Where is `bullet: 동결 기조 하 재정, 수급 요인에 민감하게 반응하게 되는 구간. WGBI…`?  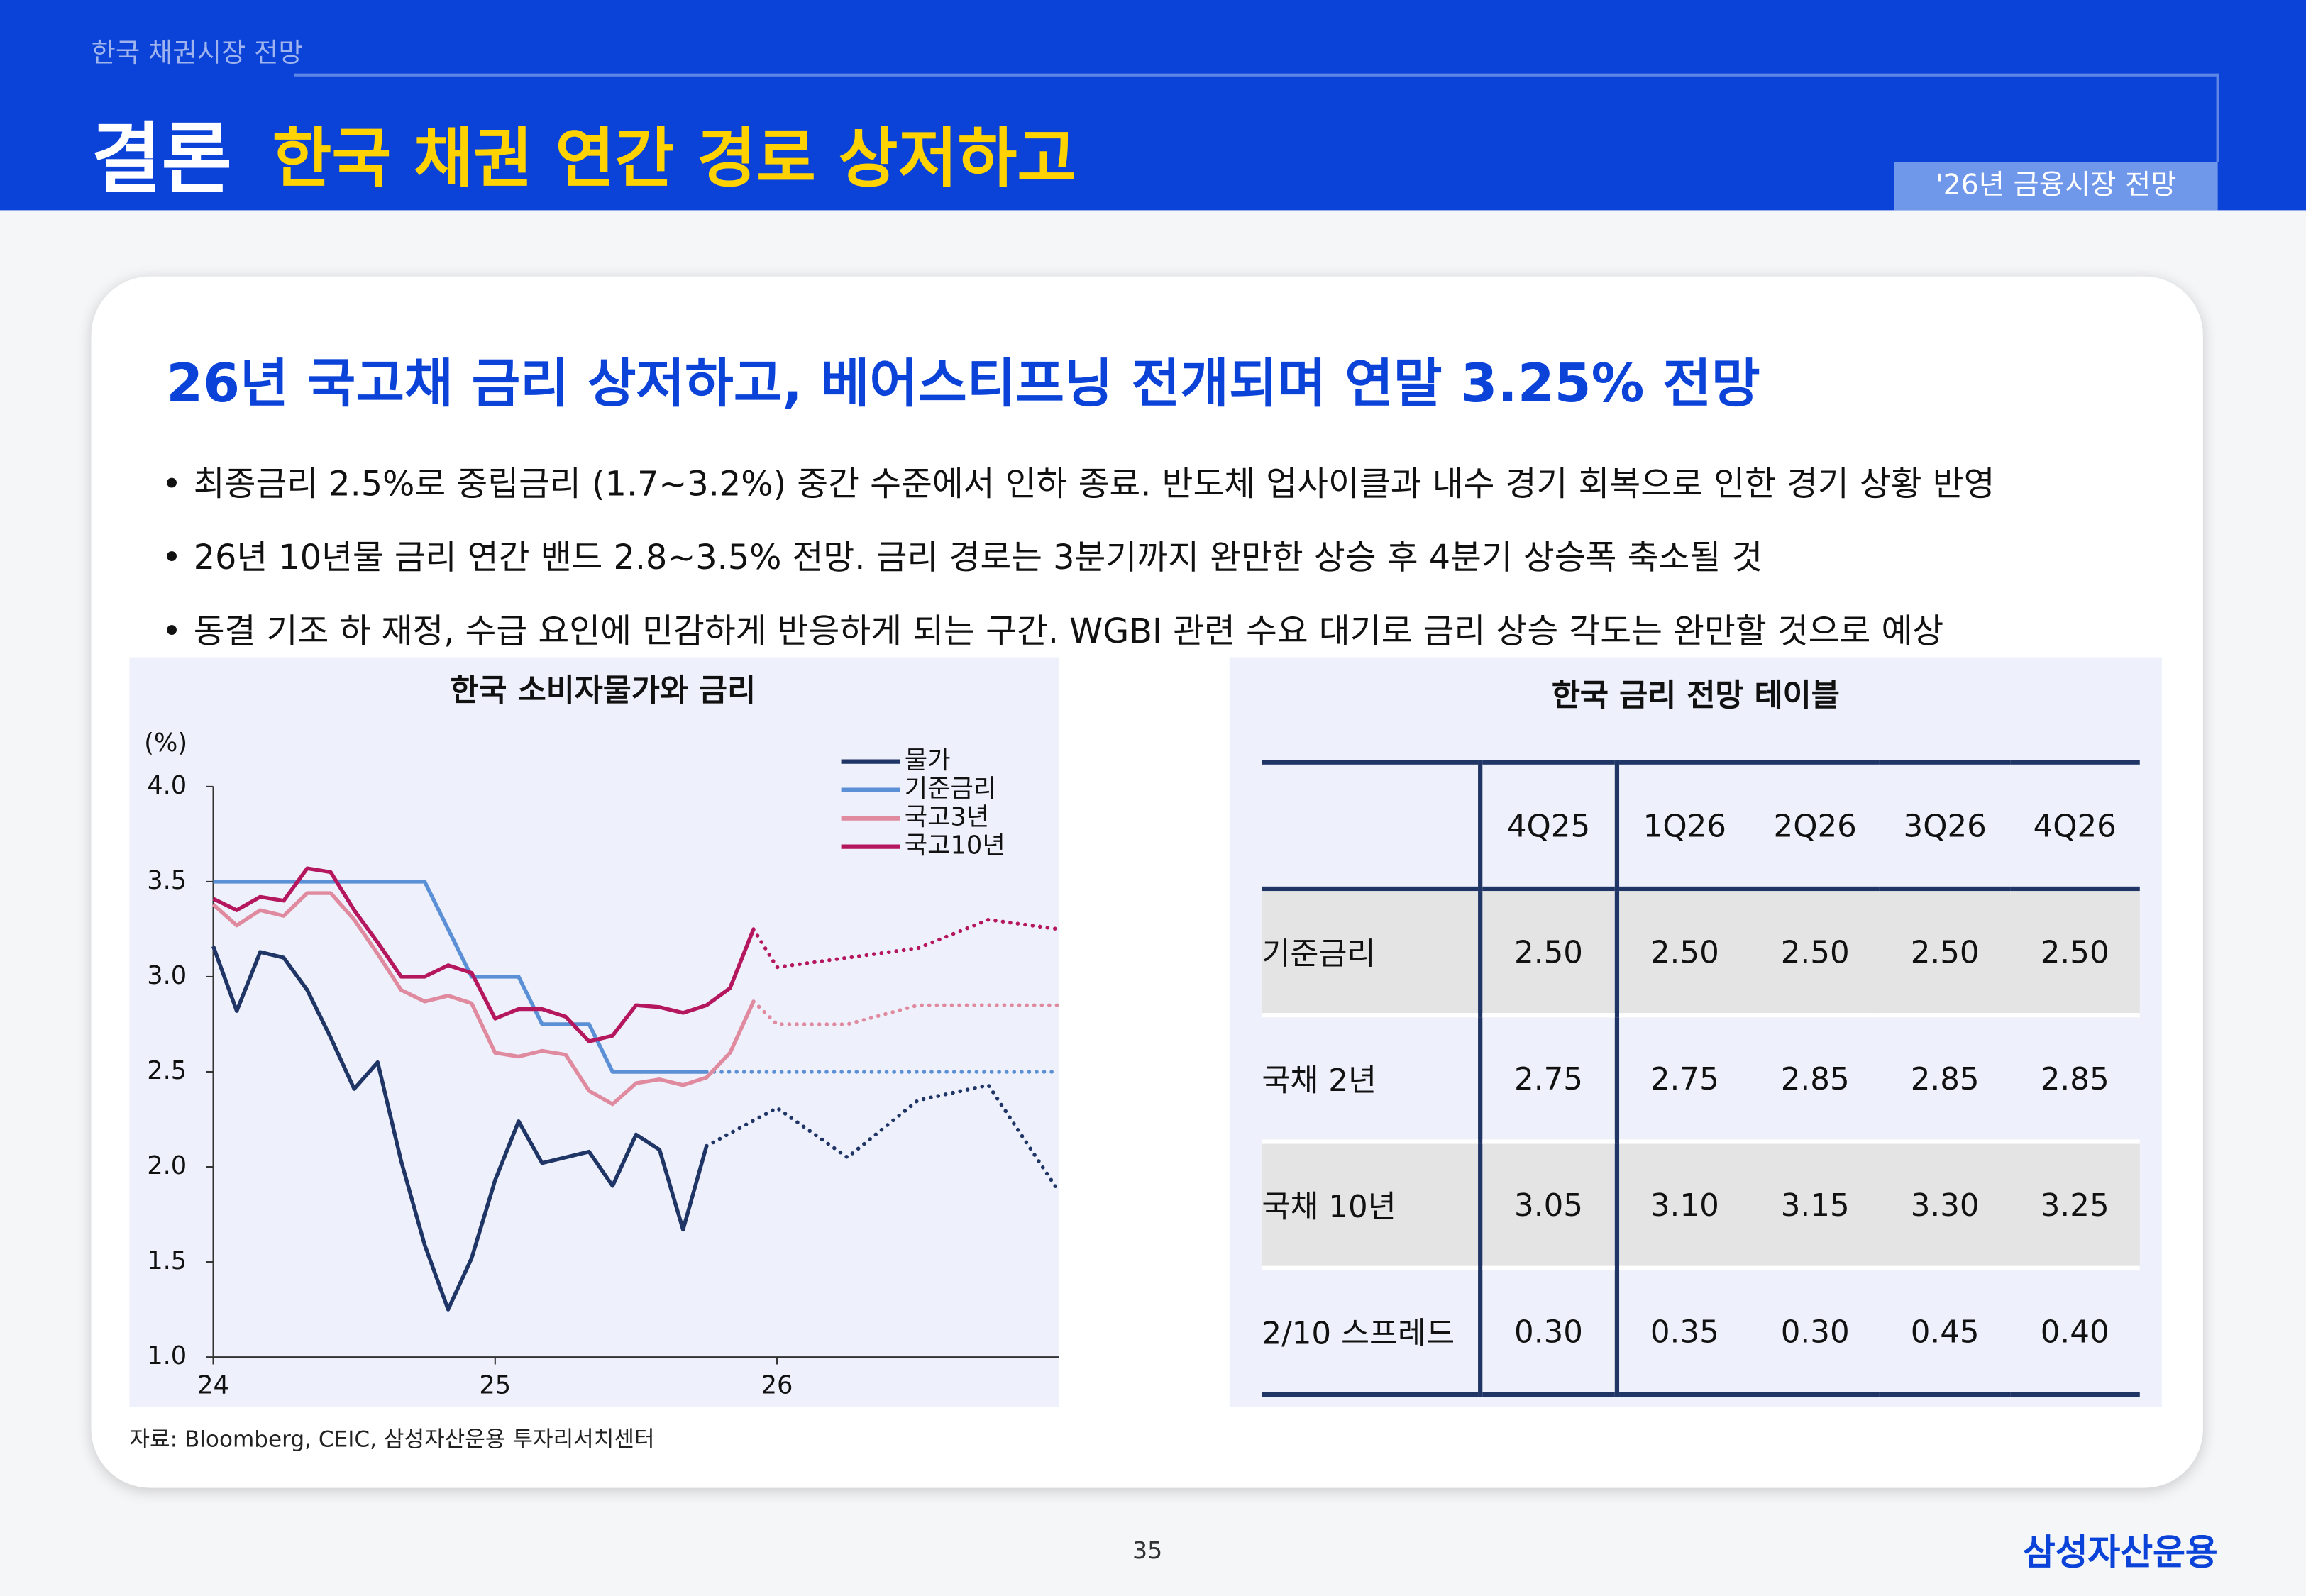 bullet: 동결 기조 하 재정, 수급 요인에 민감하게 반응하게 되는 구간. WGBI… is located at coordinates (1053, 628).